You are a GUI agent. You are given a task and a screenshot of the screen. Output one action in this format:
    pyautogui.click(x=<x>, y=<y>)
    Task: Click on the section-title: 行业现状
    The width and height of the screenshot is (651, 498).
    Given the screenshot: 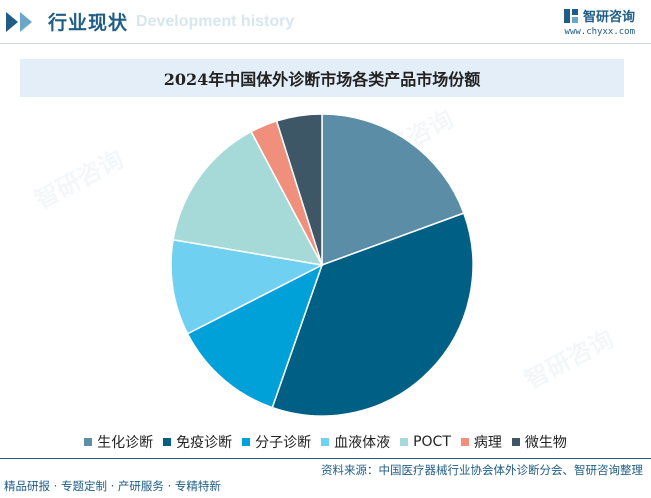 What is the action you would take?
    pyautogui.click(x=88, y=23)
    